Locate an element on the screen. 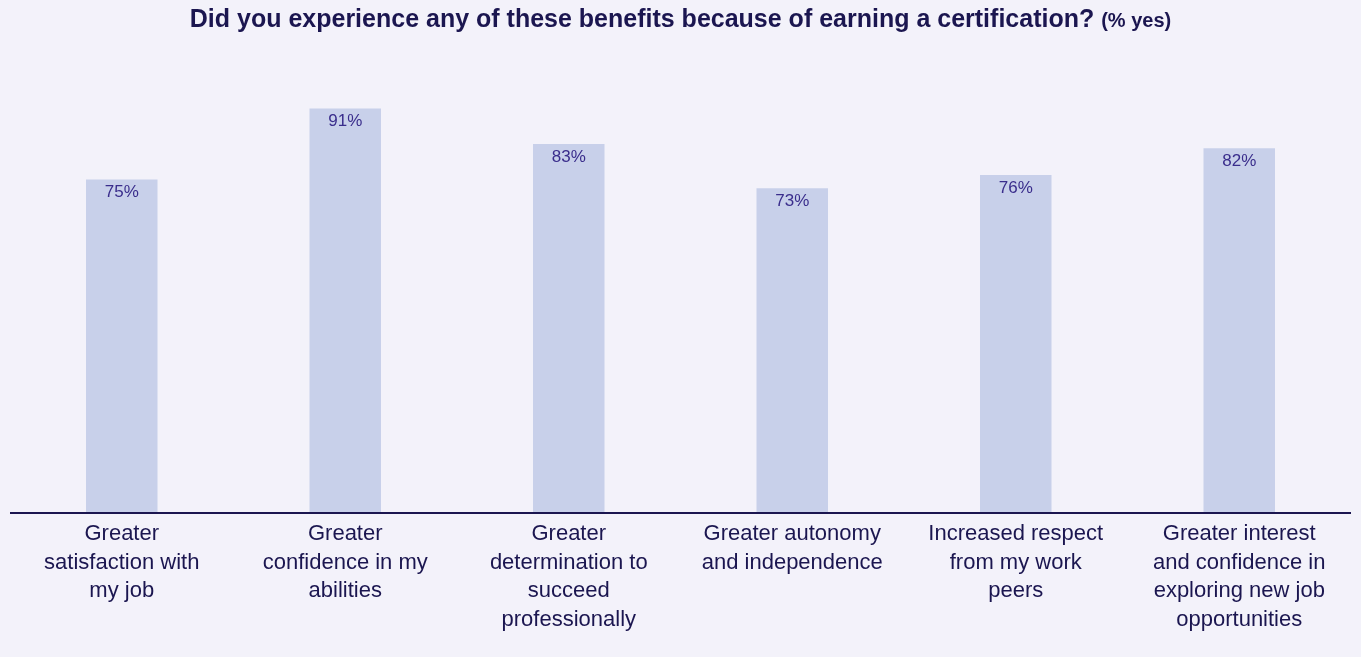 This screenshot has width=1361, height=657. data-label: 91% is located at coordinates (345, 121).